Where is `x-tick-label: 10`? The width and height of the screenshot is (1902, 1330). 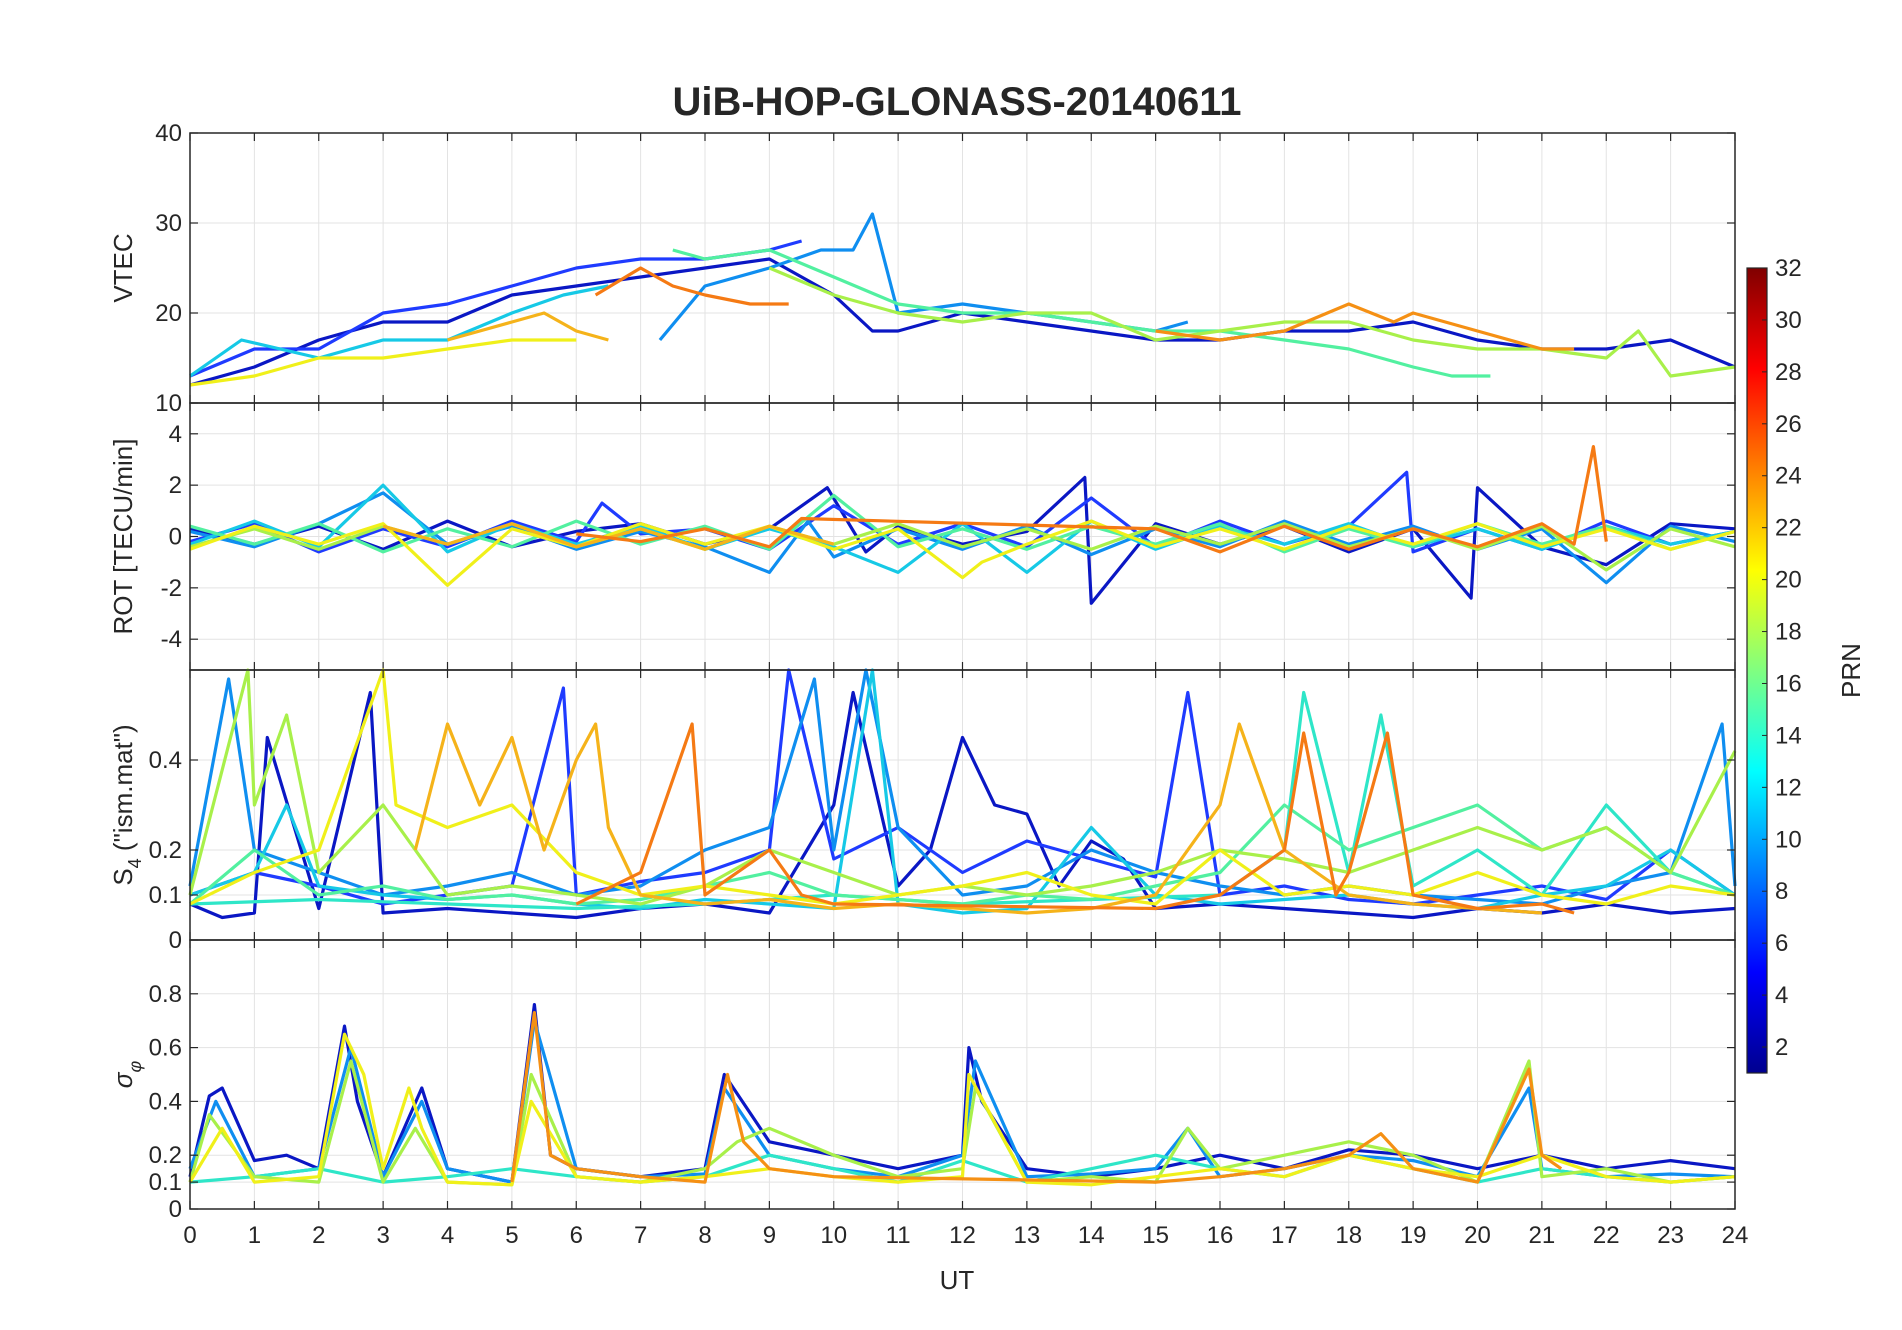
x-tick-label: 10 is located at coordinates (833, 1235).